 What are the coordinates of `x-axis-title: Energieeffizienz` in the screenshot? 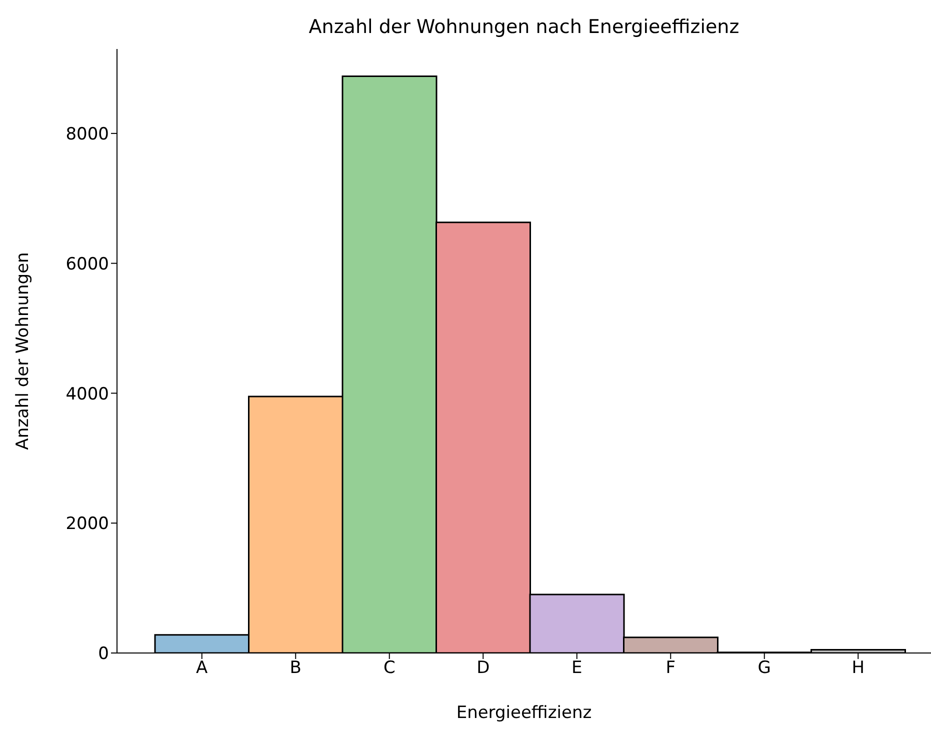 It's located at (524, 713).